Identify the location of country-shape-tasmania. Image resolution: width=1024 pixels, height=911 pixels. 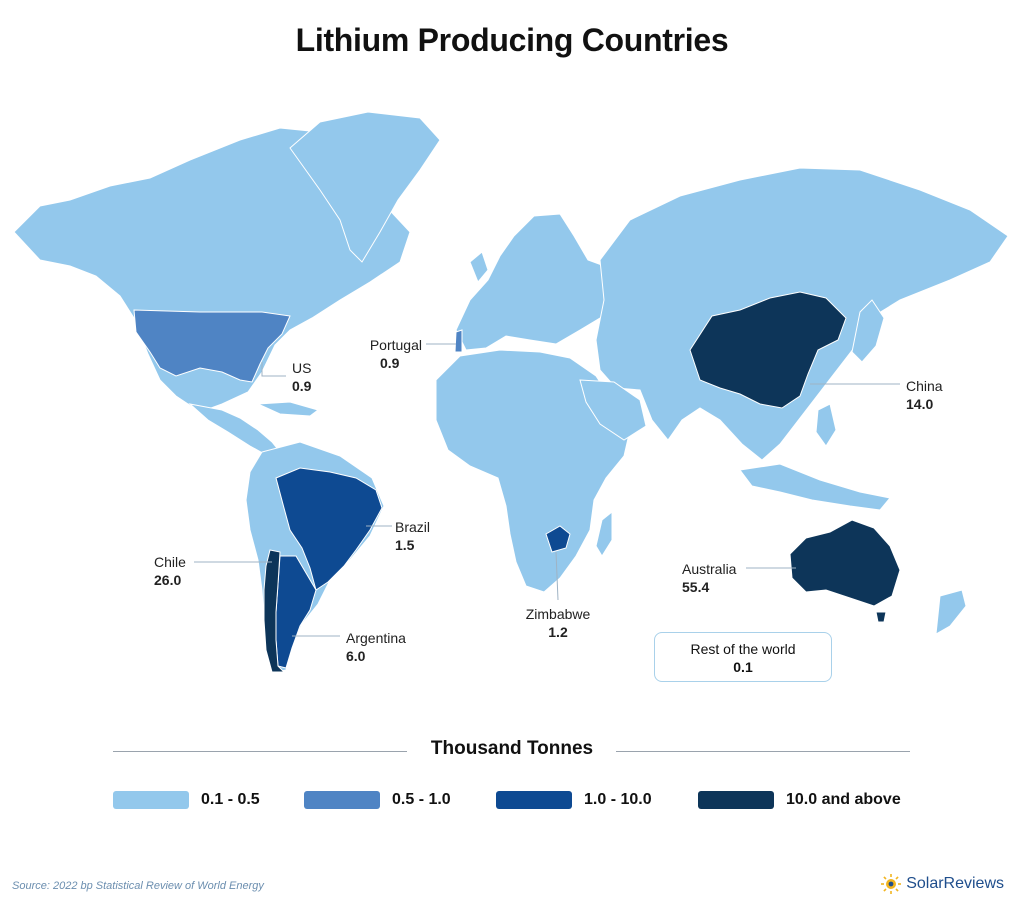
(881, 617).